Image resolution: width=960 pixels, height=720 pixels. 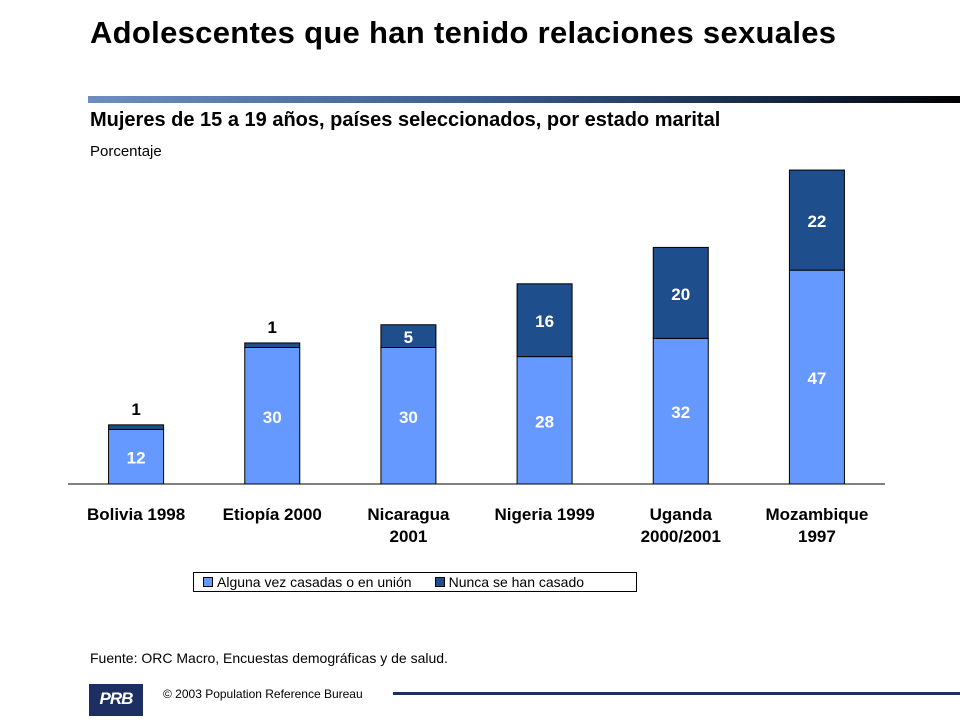 I want to click on category-label-4-line-0: Uganda, so click(x=681, y=514).